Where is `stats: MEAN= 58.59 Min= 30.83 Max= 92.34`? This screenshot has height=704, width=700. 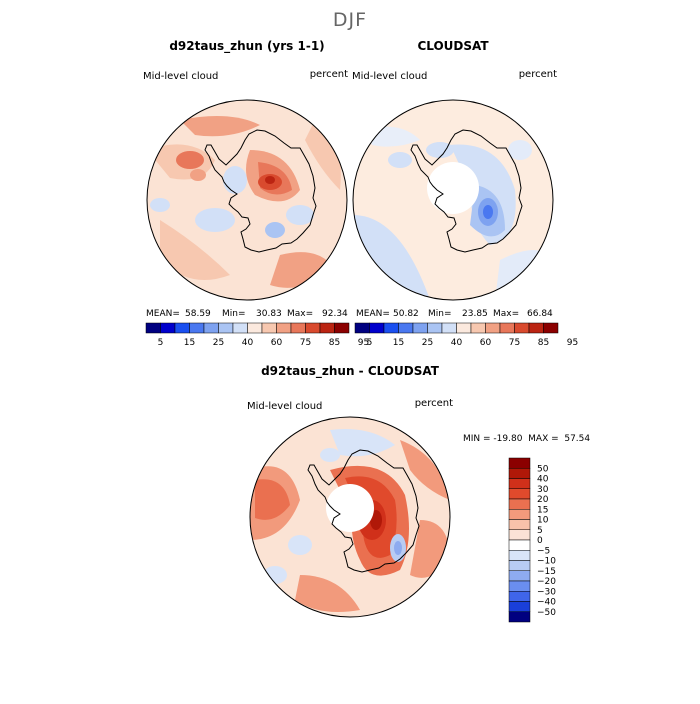 stats: MEAN= 58.59 Min= 30.83 Max= 92.34 is located at coordinates (247, 314).